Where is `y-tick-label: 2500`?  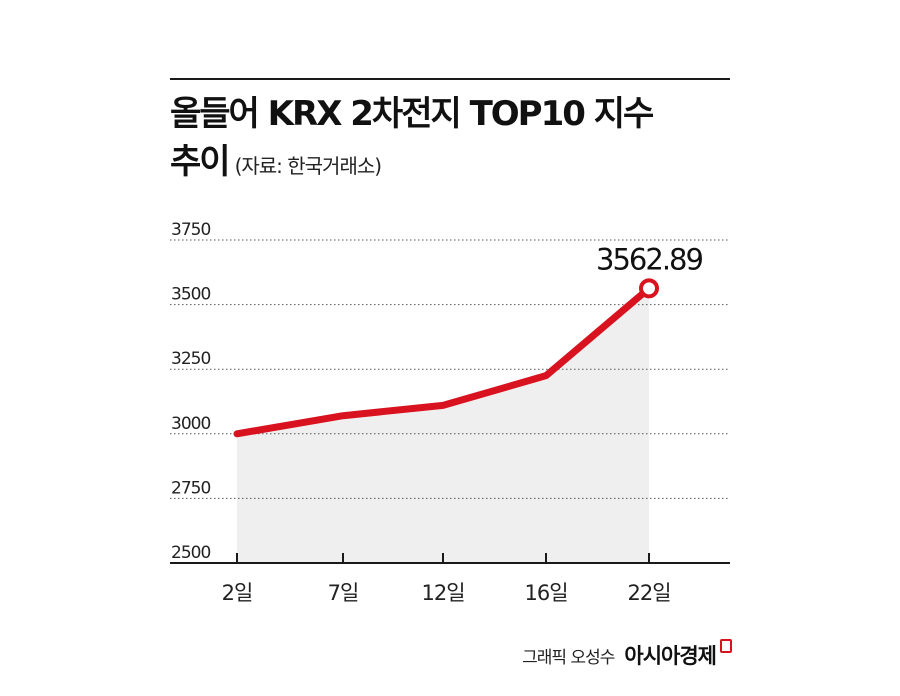 y-tick-label: 2500 is located at coordinates (190, 553).